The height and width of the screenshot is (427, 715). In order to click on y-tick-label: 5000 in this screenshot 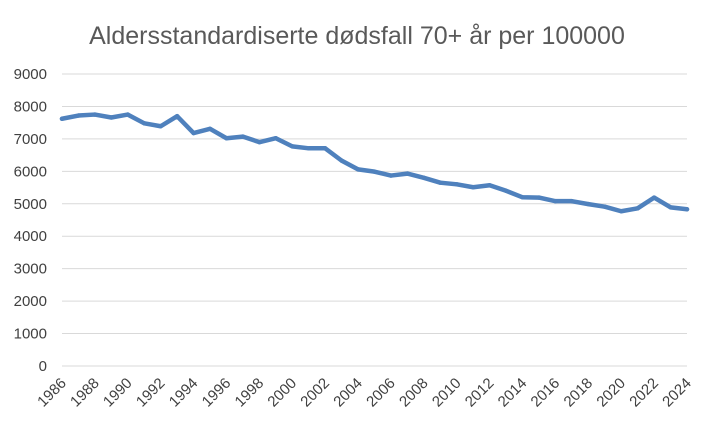, I will do `click(30, 204)`.